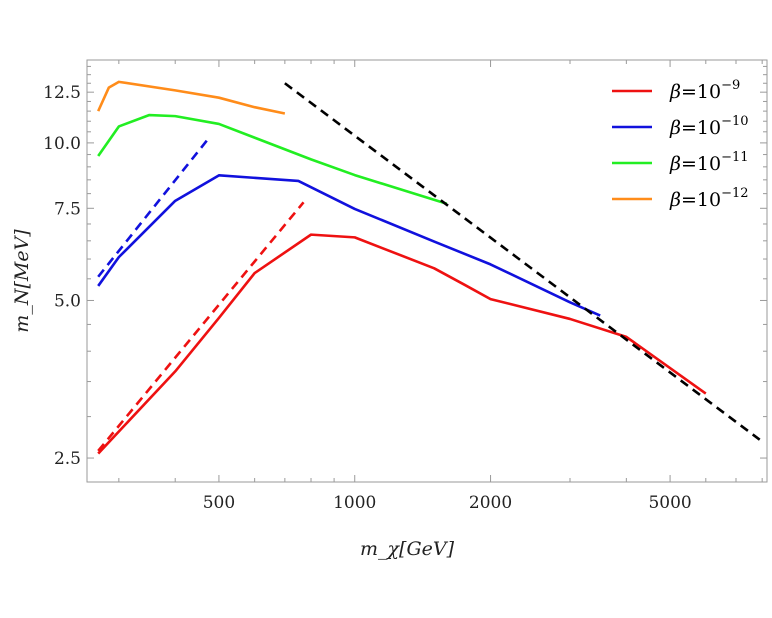  What do you see at coordinates (709, 198) in the screenshot?
I see `legend-label: β=10−12` at bounding box center [709, 198].